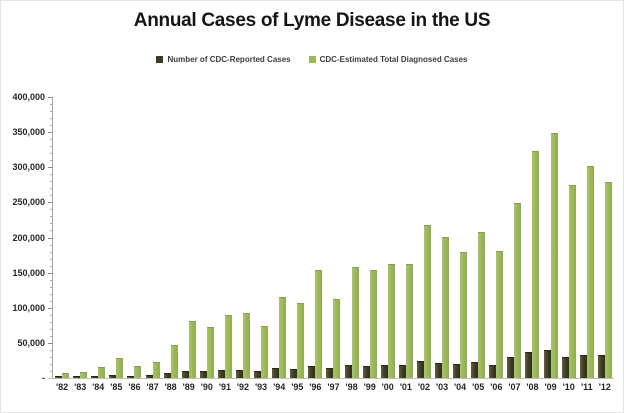 The height and width of the screenshot is (413, 624). I want to click on x-tick-label: '09, so click(550, 387).